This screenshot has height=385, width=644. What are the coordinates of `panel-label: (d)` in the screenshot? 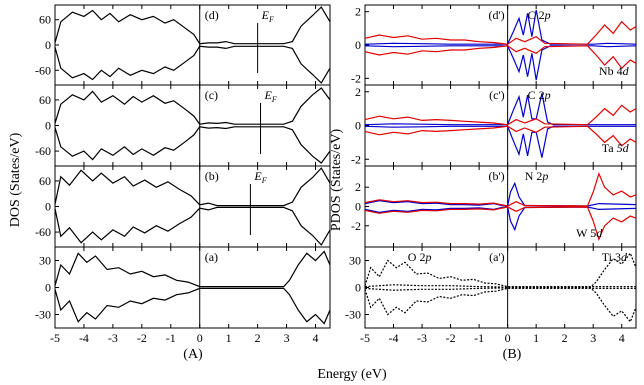 It's located at (212, 15).